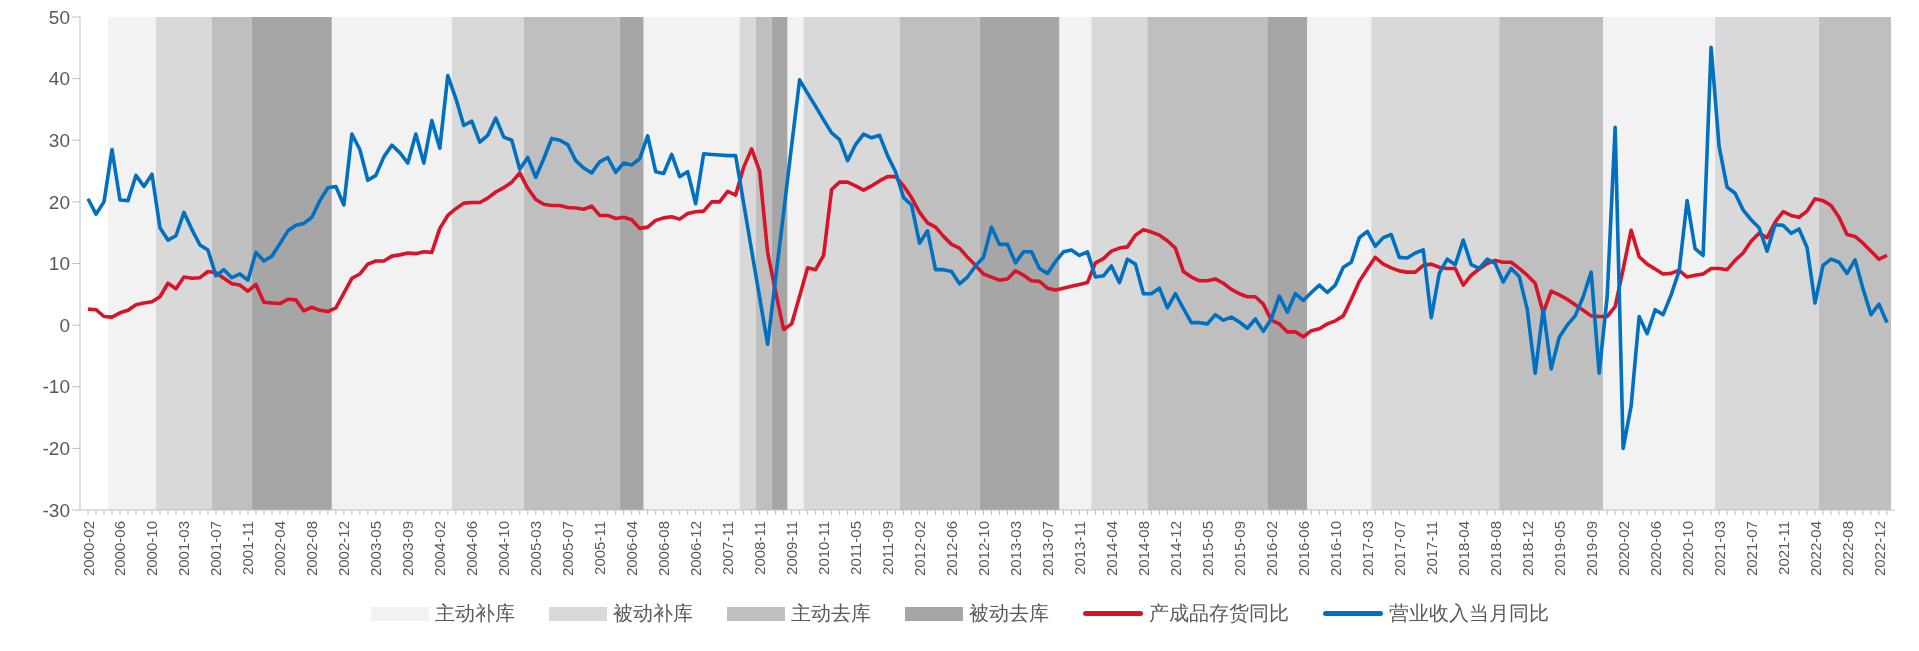 The width and height of the screenshot is (1919, 651). Describe the element at coordinates (1623, 549) in the screenshot. I see `x-tick-label: 2020-02` at that location.